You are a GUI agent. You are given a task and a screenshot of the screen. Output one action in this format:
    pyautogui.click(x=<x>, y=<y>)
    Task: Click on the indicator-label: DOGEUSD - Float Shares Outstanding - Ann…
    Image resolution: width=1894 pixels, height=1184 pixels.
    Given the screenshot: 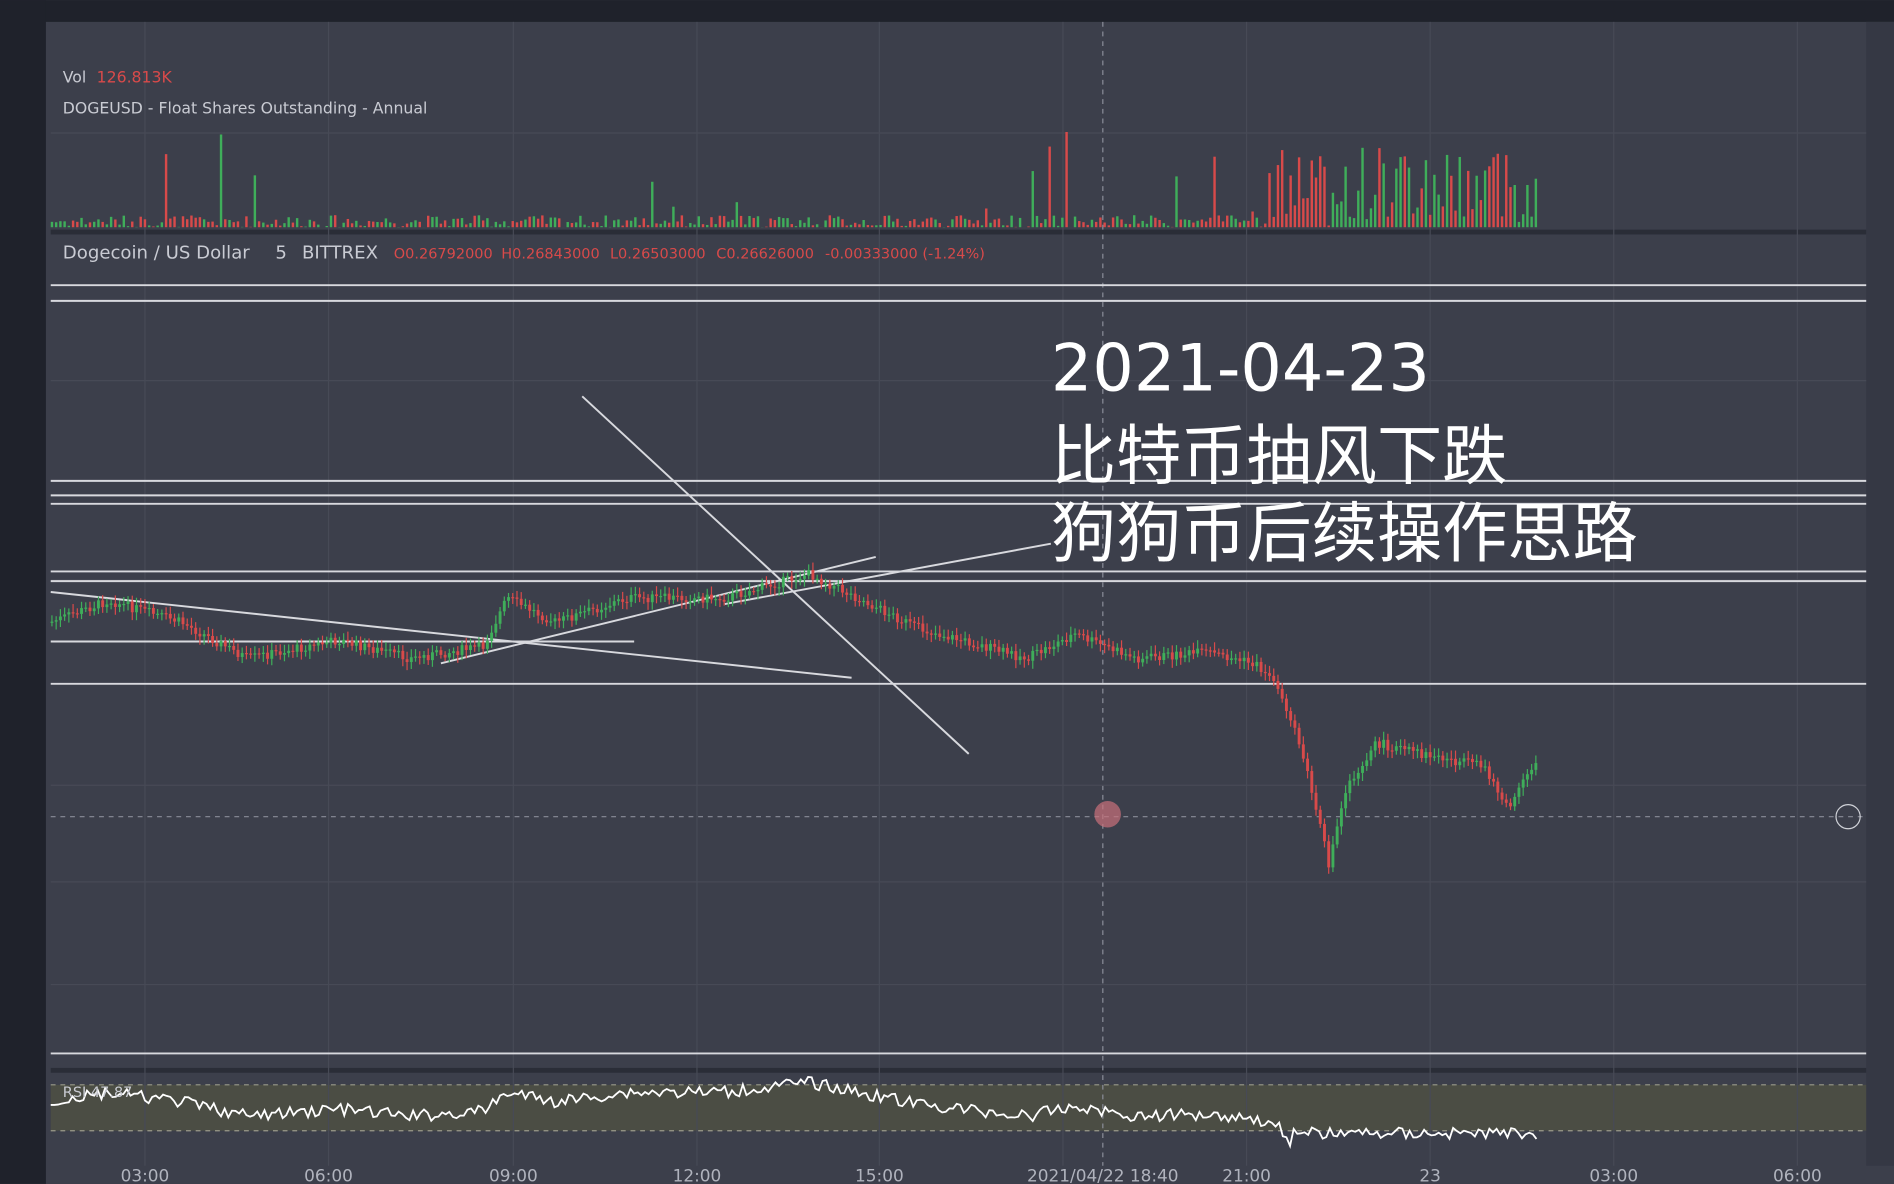 What is the action you would take?
    pyautogui.click(x=245, y=108)
    